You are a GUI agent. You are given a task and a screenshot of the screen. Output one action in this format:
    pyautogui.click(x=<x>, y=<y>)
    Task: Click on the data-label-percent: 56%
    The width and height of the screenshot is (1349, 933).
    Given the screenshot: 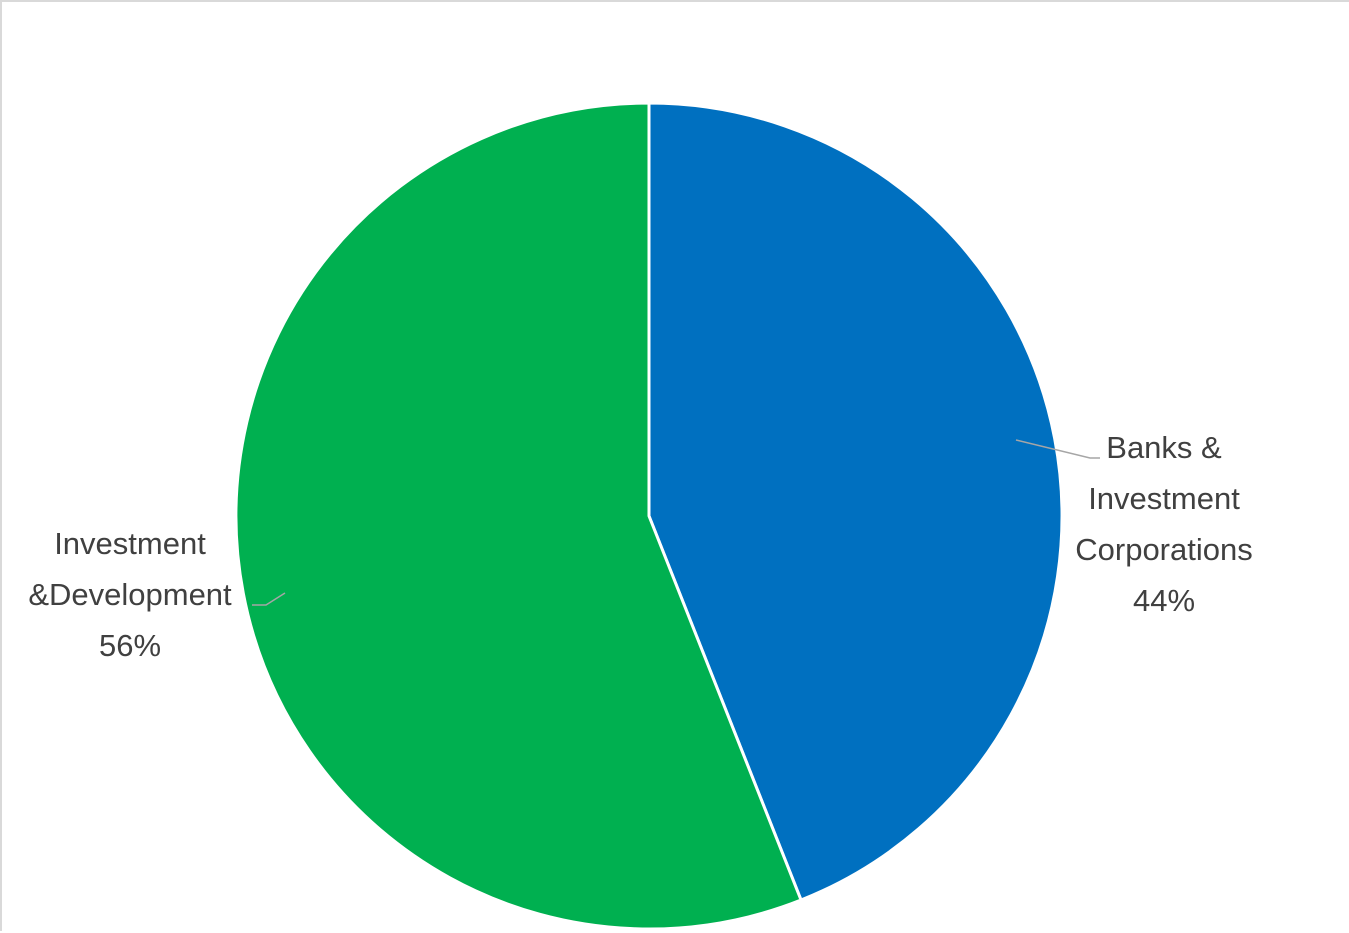 What is the action you would take?
    pyautogui.click(x=130, y=645)
    